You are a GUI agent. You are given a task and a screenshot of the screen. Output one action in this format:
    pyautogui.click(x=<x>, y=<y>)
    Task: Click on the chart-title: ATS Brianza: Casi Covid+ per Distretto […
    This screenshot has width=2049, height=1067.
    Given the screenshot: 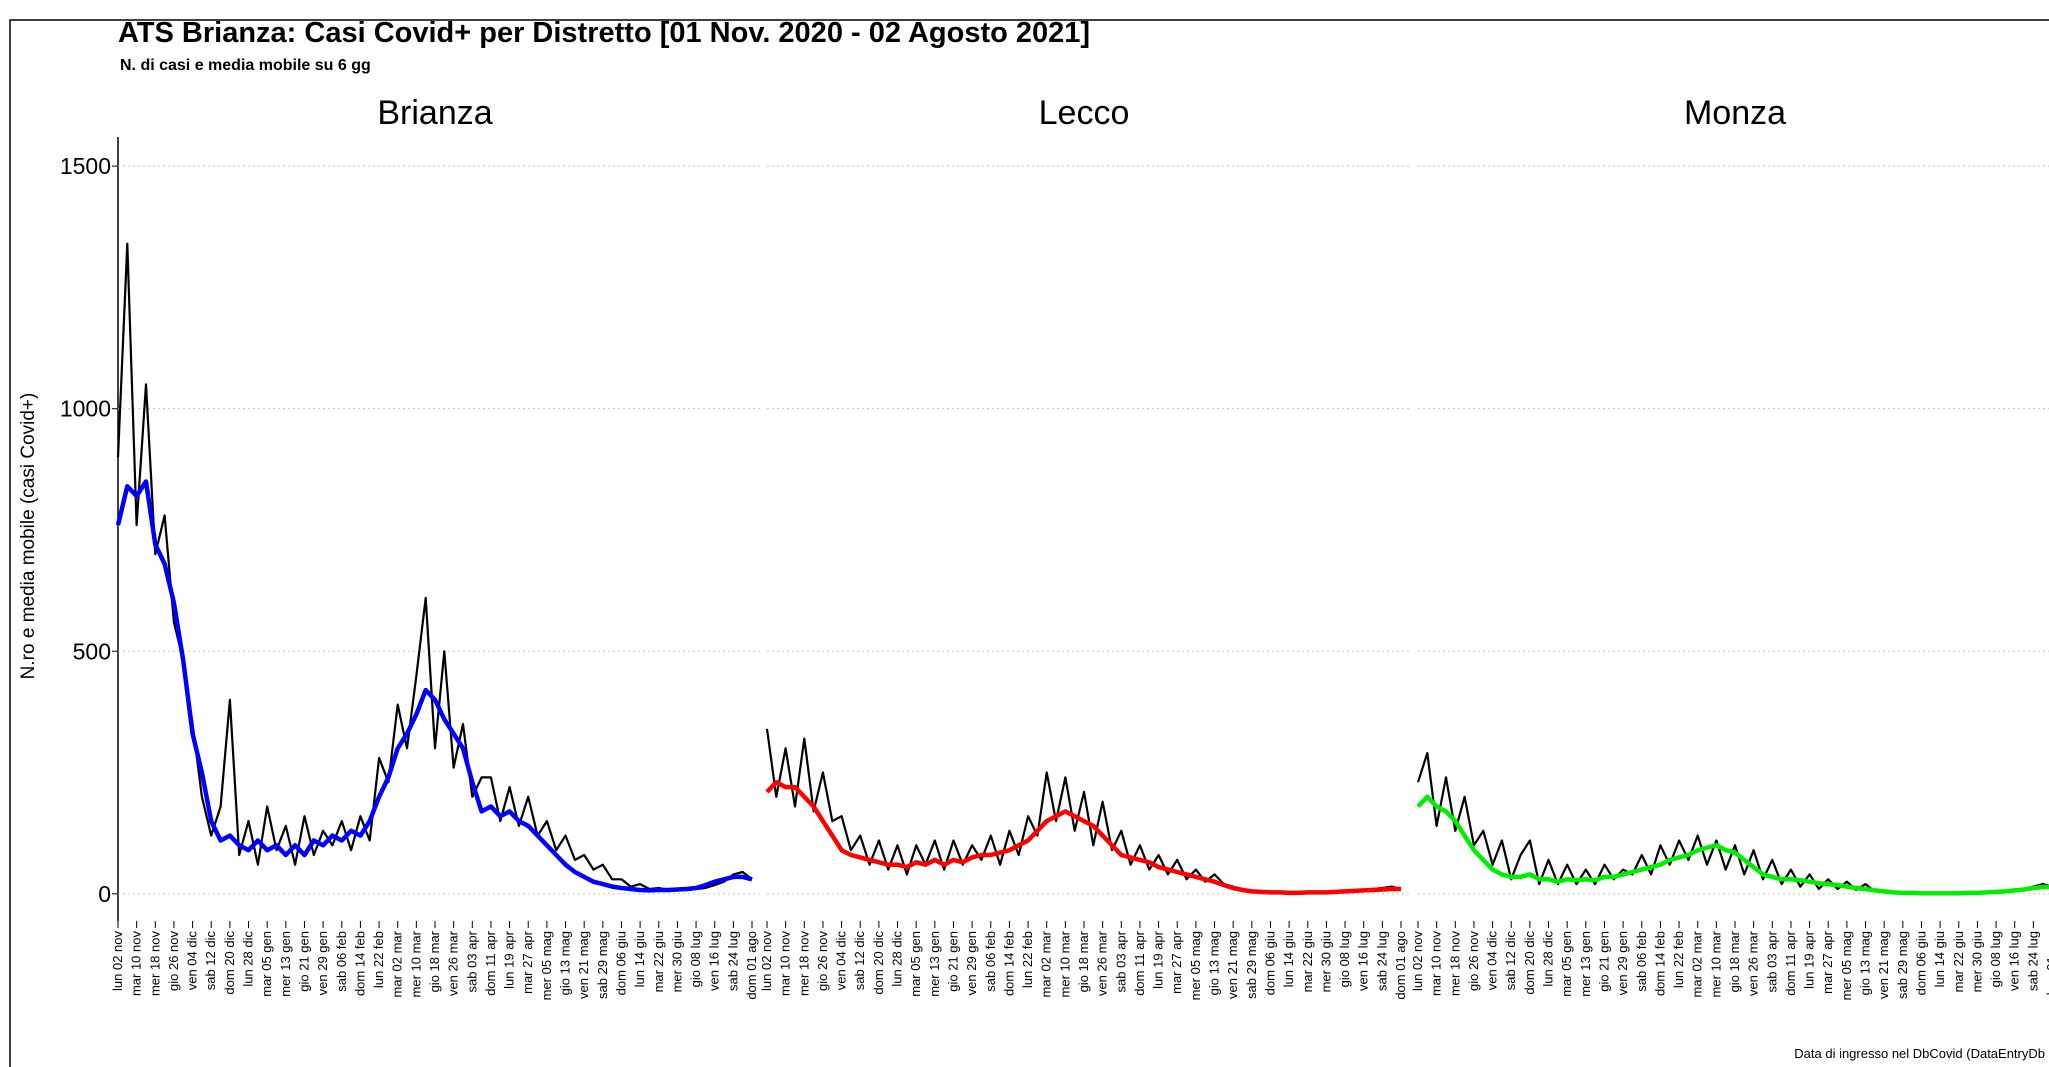 What is the action you would take?
    pyautogui.click(x=604, y=33)
    